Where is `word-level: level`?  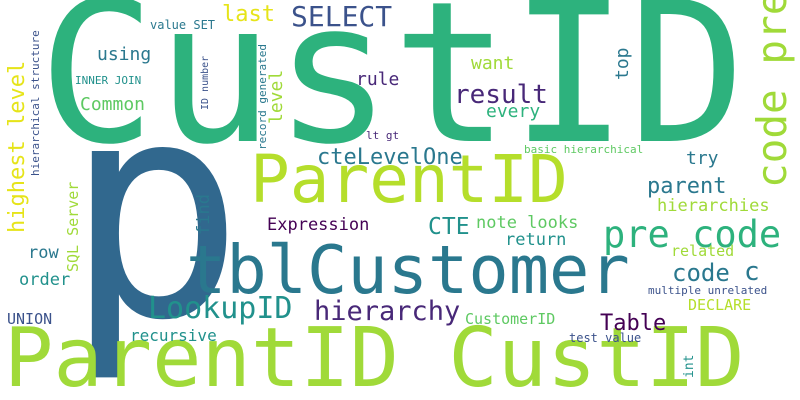
word-level: level is located at coordinates (277, 97).